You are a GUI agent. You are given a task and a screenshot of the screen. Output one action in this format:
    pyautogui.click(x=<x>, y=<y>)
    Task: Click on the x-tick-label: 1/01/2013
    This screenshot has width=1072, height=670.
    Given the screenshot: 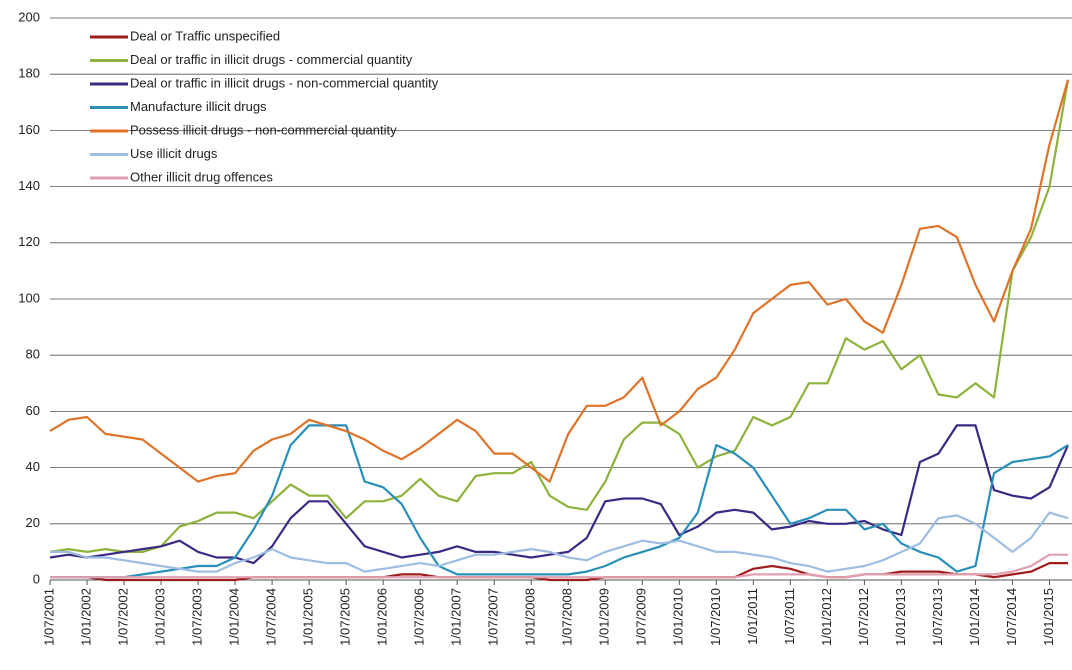 What is the action you would take?
    pyautogui.click(x=900, y=617)
    